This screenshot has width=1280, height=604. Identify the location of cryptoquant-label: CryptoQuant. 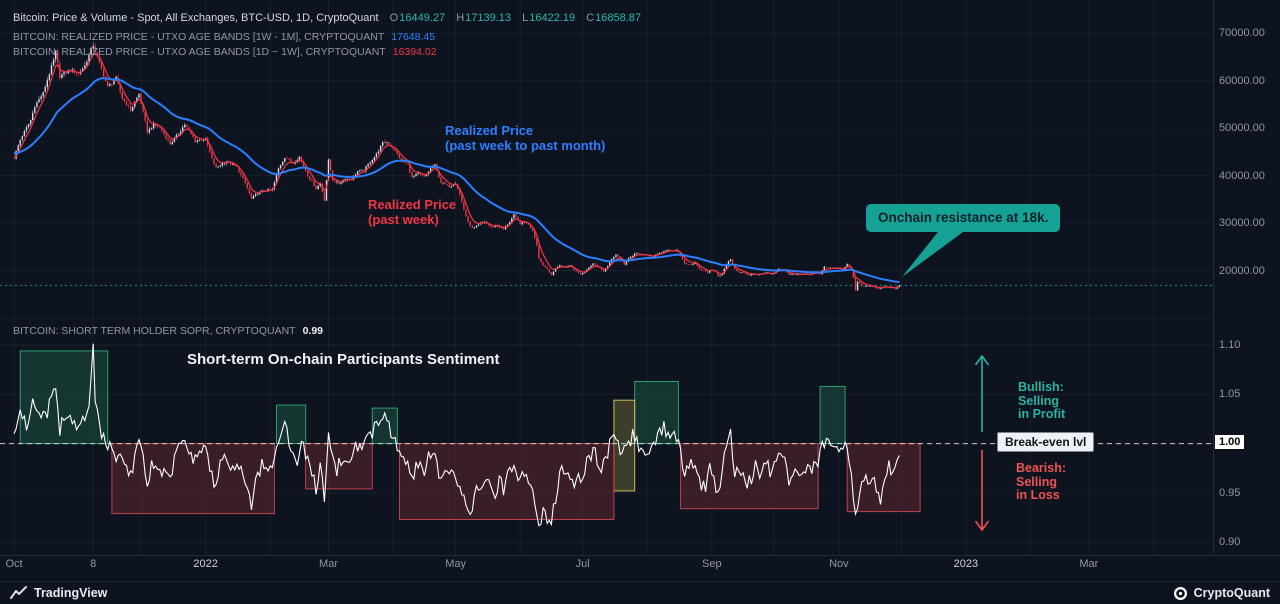
(1231, 593).